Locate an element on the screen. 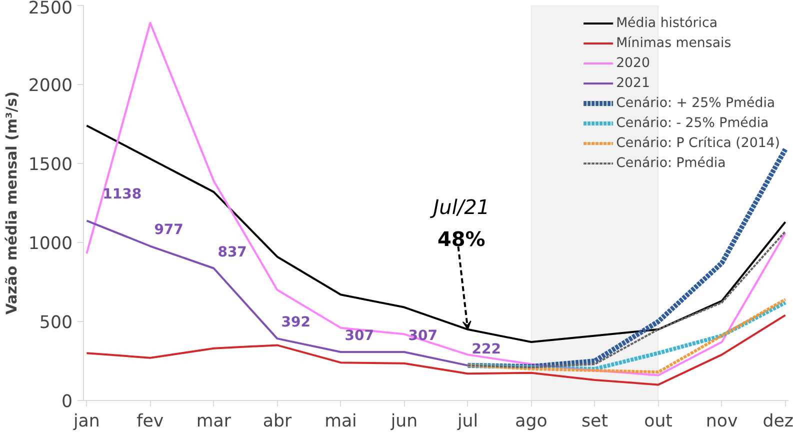 The height and width of the screenshot is (434, 793). x-tick-label: jul is located at coordinates (467, 422).